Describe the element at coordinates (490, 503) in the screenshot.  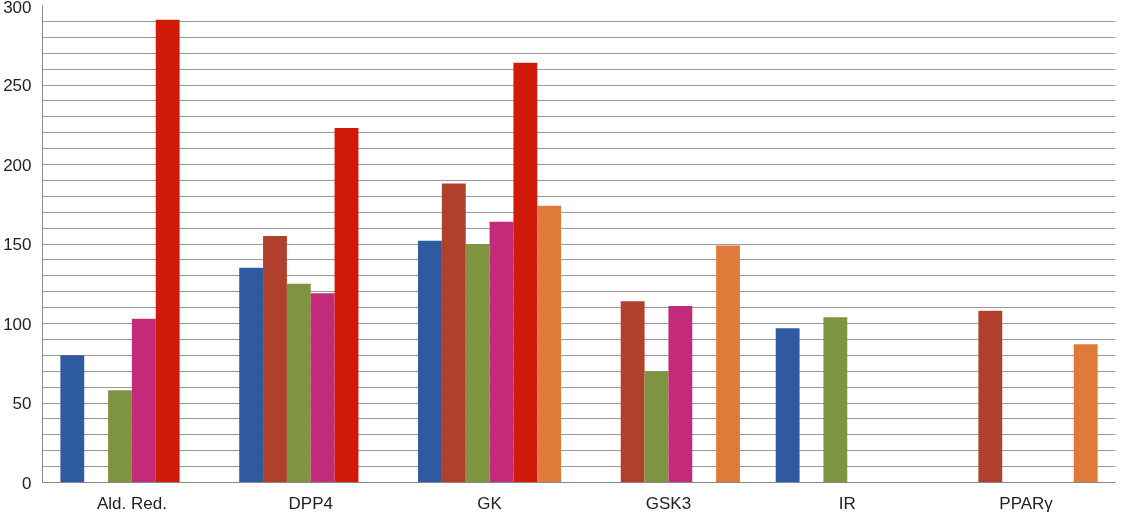
I see `x-tick-label: GK` at that location.